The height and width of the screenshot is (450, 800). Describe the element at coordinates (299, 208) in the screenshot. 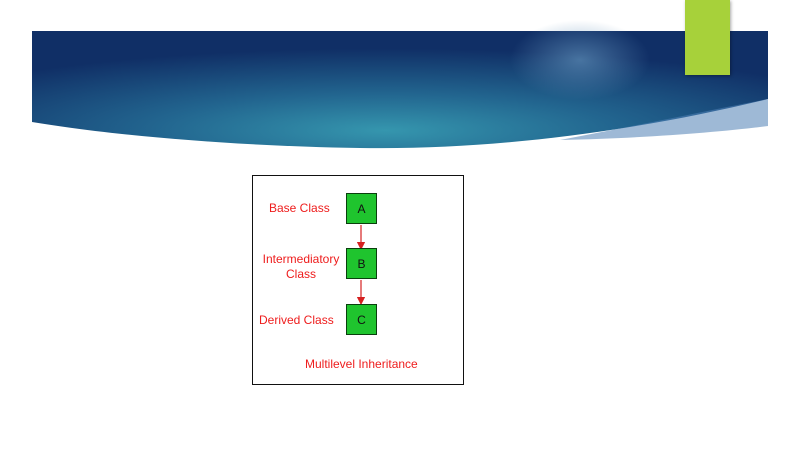

I see `base-class-label: Base Class` at that location.